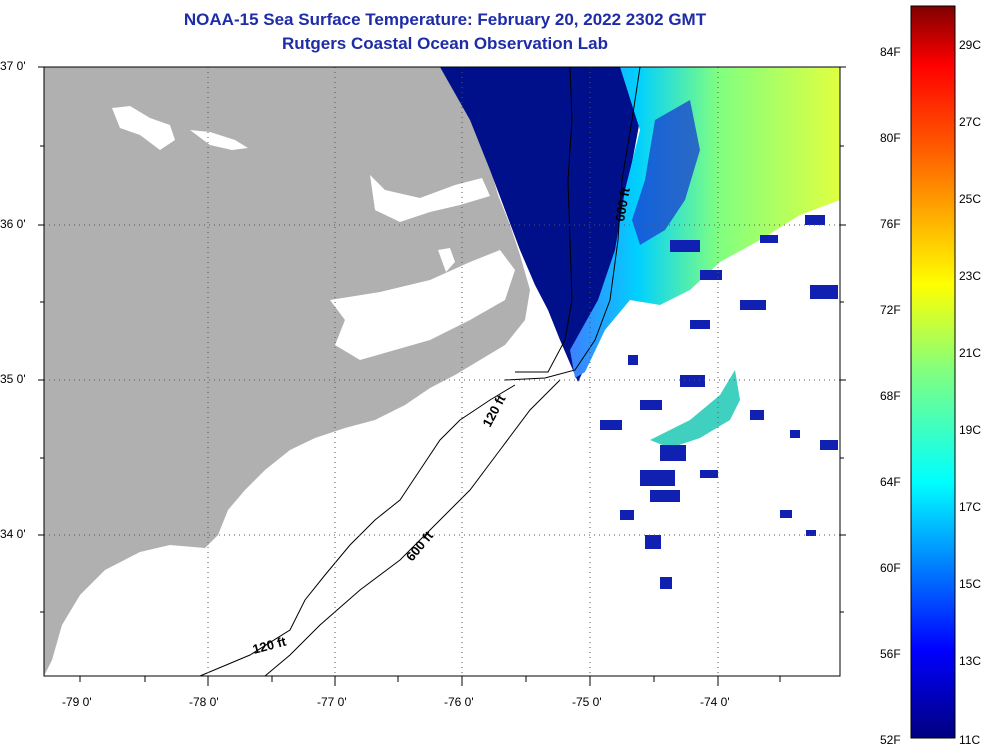 The height and width of the screenshot is (754, 992). What do you see at coordinates (715, 702) in the screenshot?
I see `lon-label: -74 0'` at bounding box center [715, 702].